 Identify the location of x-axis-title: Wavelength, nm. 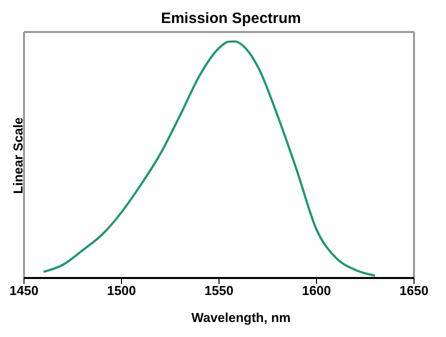
(241, 317).